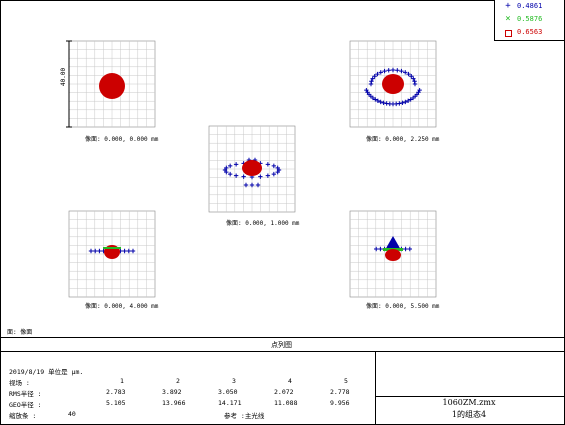 This screenshot has width=565, height=425. I want to click on field-number: 2, so click(178, 381).